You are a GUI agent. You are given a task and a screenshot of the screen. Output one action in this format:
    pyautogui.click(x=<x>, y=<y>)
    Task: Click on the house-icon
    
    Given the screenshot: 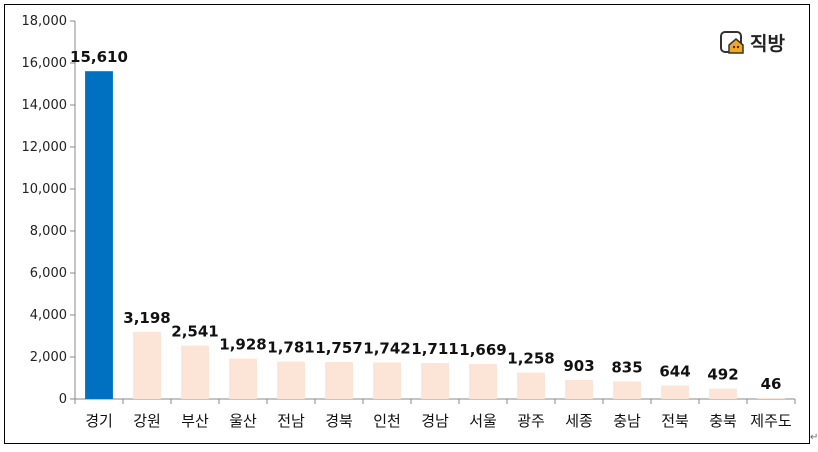 What is the action you would take?
    pyautogui.click(x=732, y=42)
    